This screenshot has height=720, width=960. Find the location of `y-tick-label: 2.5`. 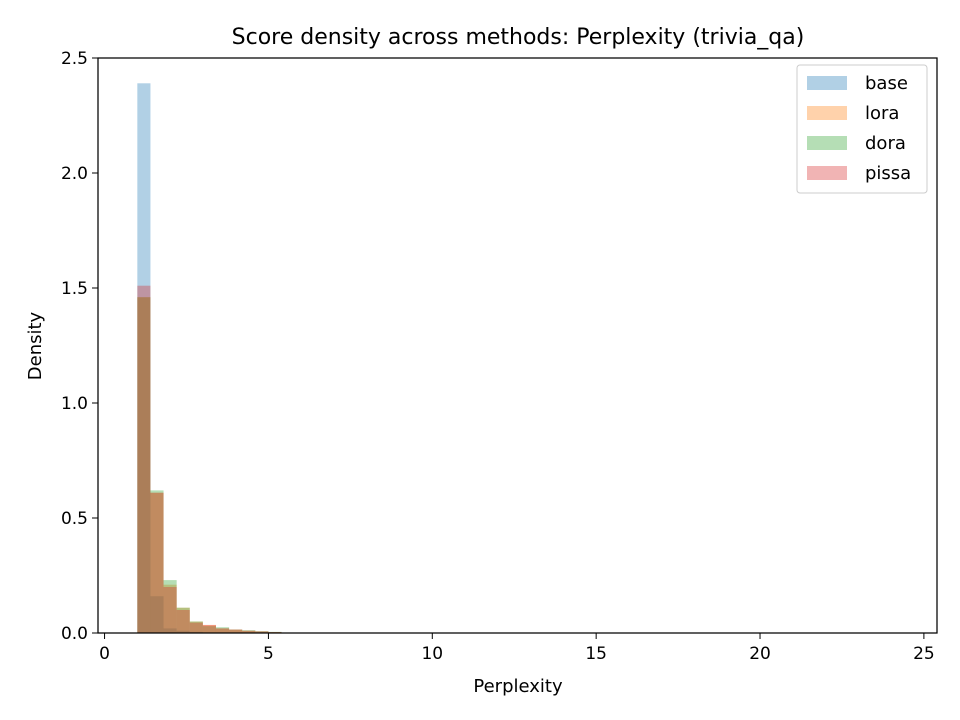

y-tick-label: 2.5 is located at coordinates (74, 59).